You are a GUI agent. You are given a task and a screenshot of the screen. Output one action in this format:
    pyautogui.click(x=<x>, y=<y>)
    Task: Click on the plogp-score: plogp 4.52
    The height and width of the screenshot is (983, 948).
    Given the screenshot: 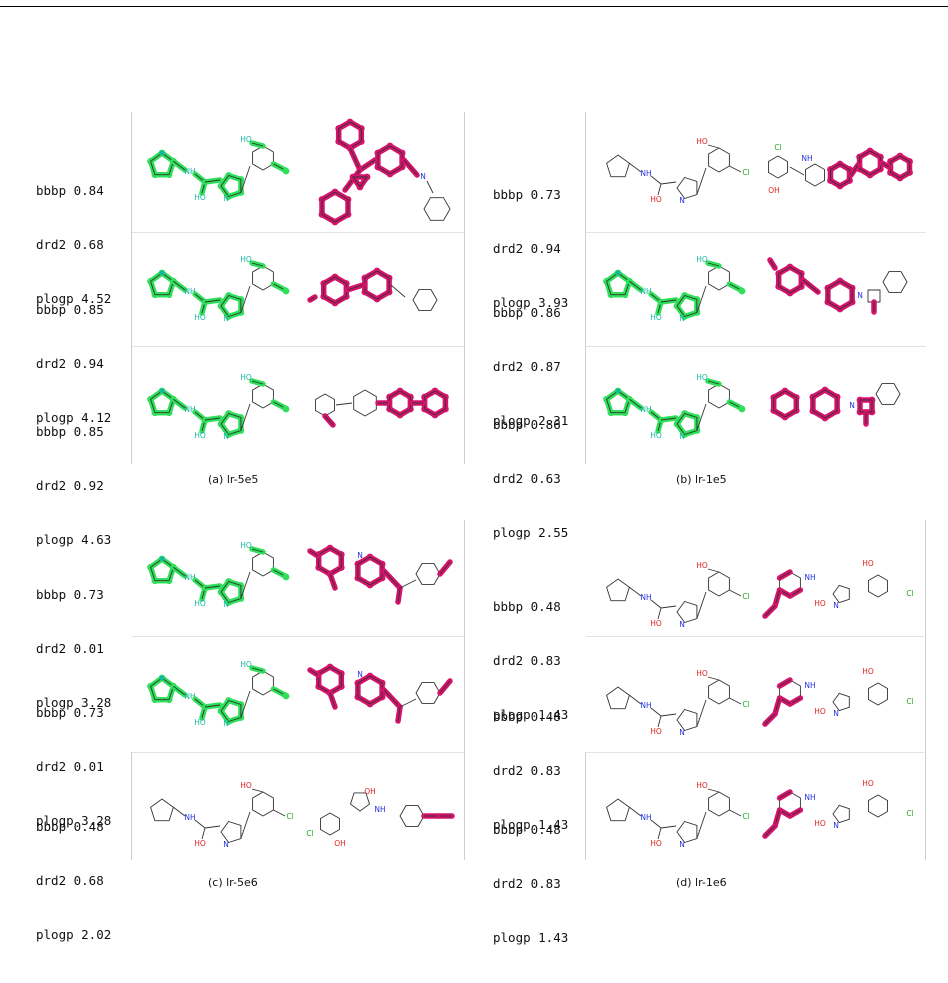 What is the action you would take?
    pyautogui.click(x=74, y=298)
    